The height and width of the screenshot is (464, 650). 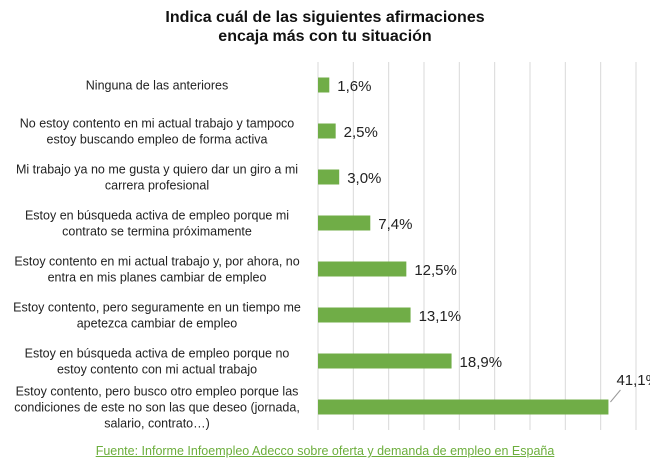 What do you see at coordinates (157, 424) in the screenshot?
I see `category-label: salario, contrato…)` at bounding box center [157, 424].